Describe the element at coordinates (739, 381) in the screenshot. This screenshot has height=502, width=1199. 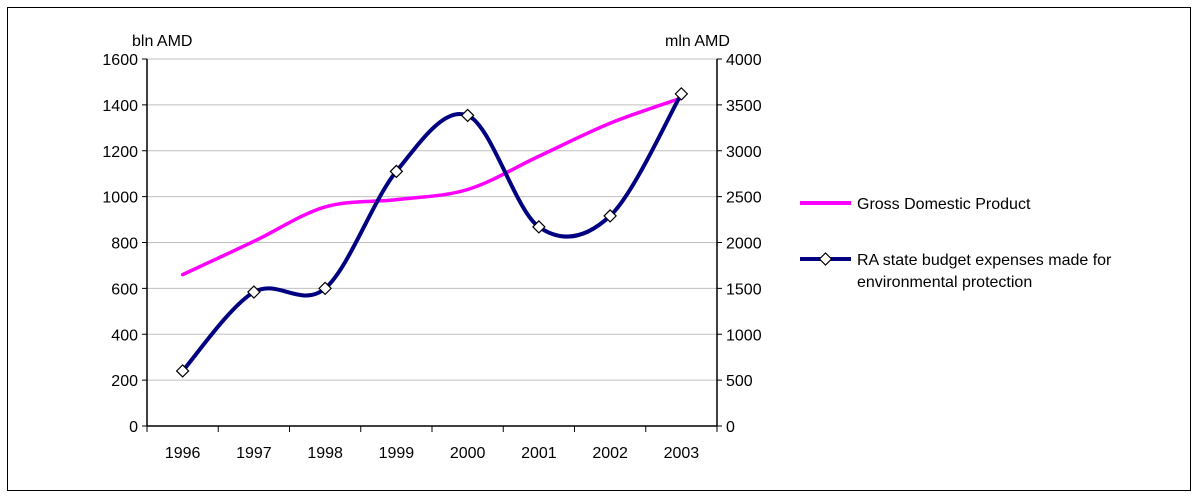
I see `y-right-tick-label: 500` at that location.